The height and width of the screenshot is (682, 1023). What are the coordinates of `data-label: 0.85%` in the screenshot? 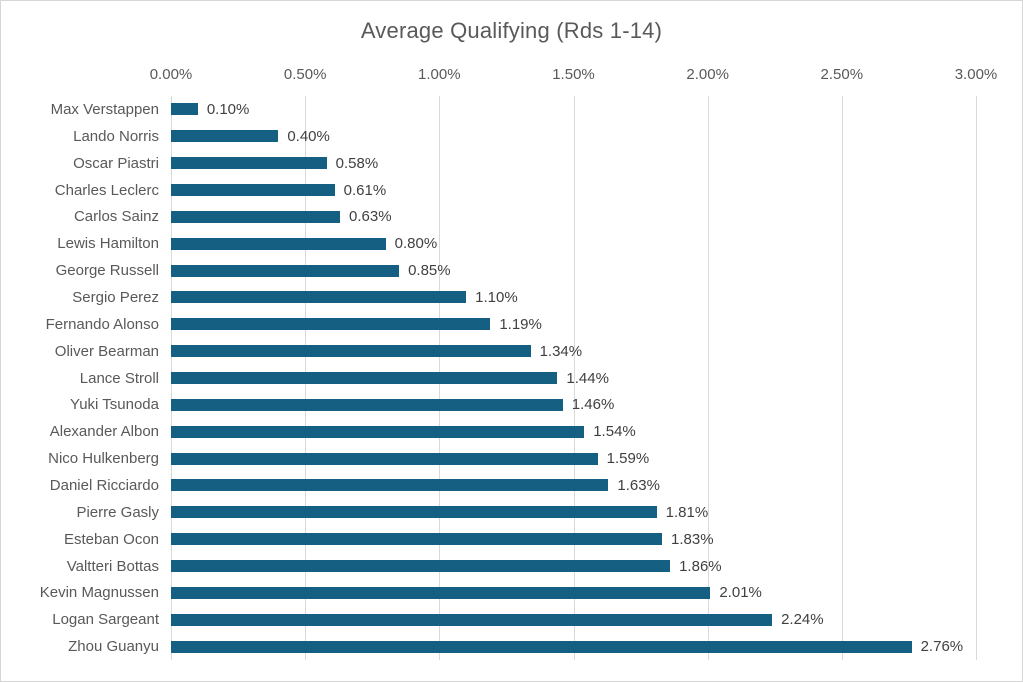 It's located at (429, 271).